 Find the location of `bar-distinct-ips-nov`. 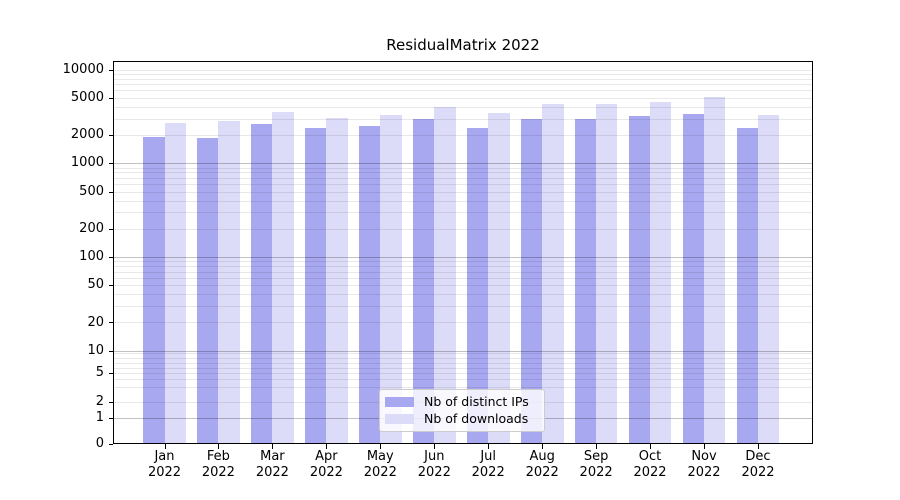

bar-distinct-ips-nov is located at coordinates (693, 279).